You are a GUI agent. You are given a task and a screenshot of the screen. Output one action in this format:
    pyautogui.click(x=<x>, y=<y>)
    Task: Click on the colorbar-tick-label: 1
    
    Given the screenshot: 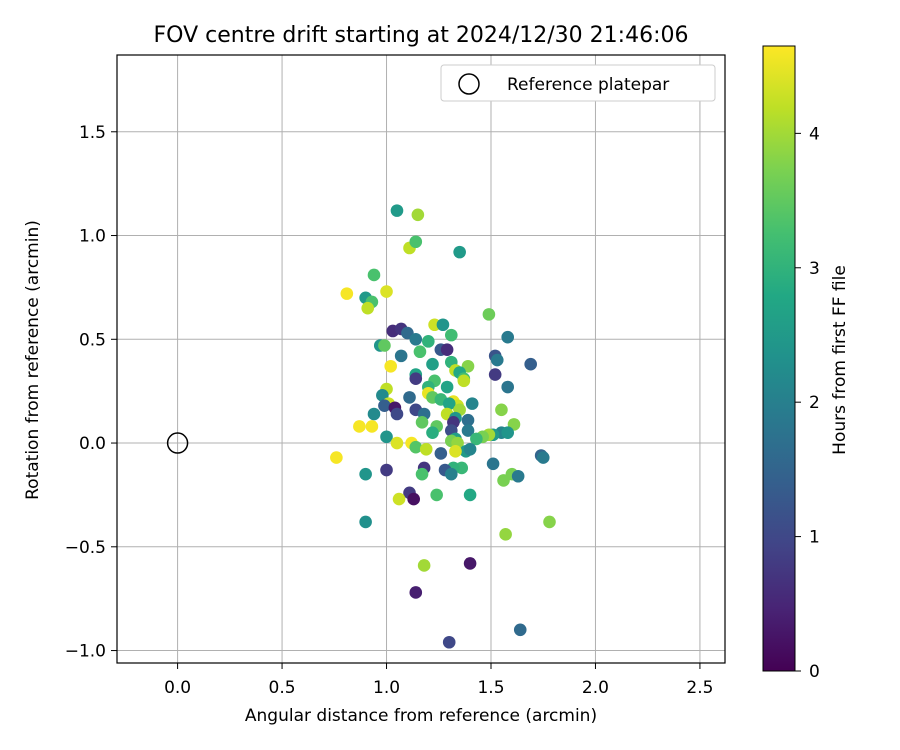 What is the action you would take?
    pyautogui.click(x=814, y=538)
    